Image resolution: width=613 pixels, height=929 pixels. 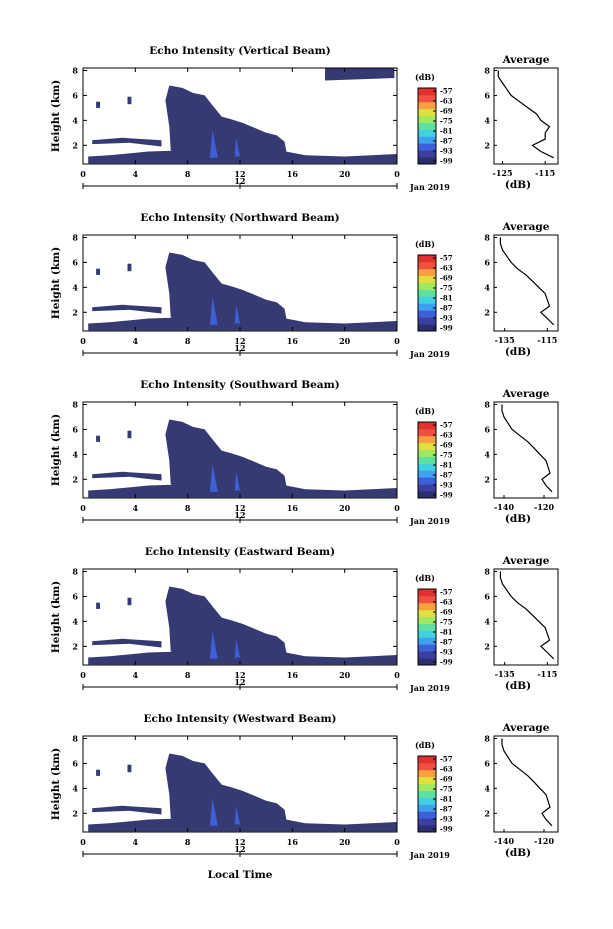 I want to click on average-ytick-label: 4, so click(x=487, y=120).